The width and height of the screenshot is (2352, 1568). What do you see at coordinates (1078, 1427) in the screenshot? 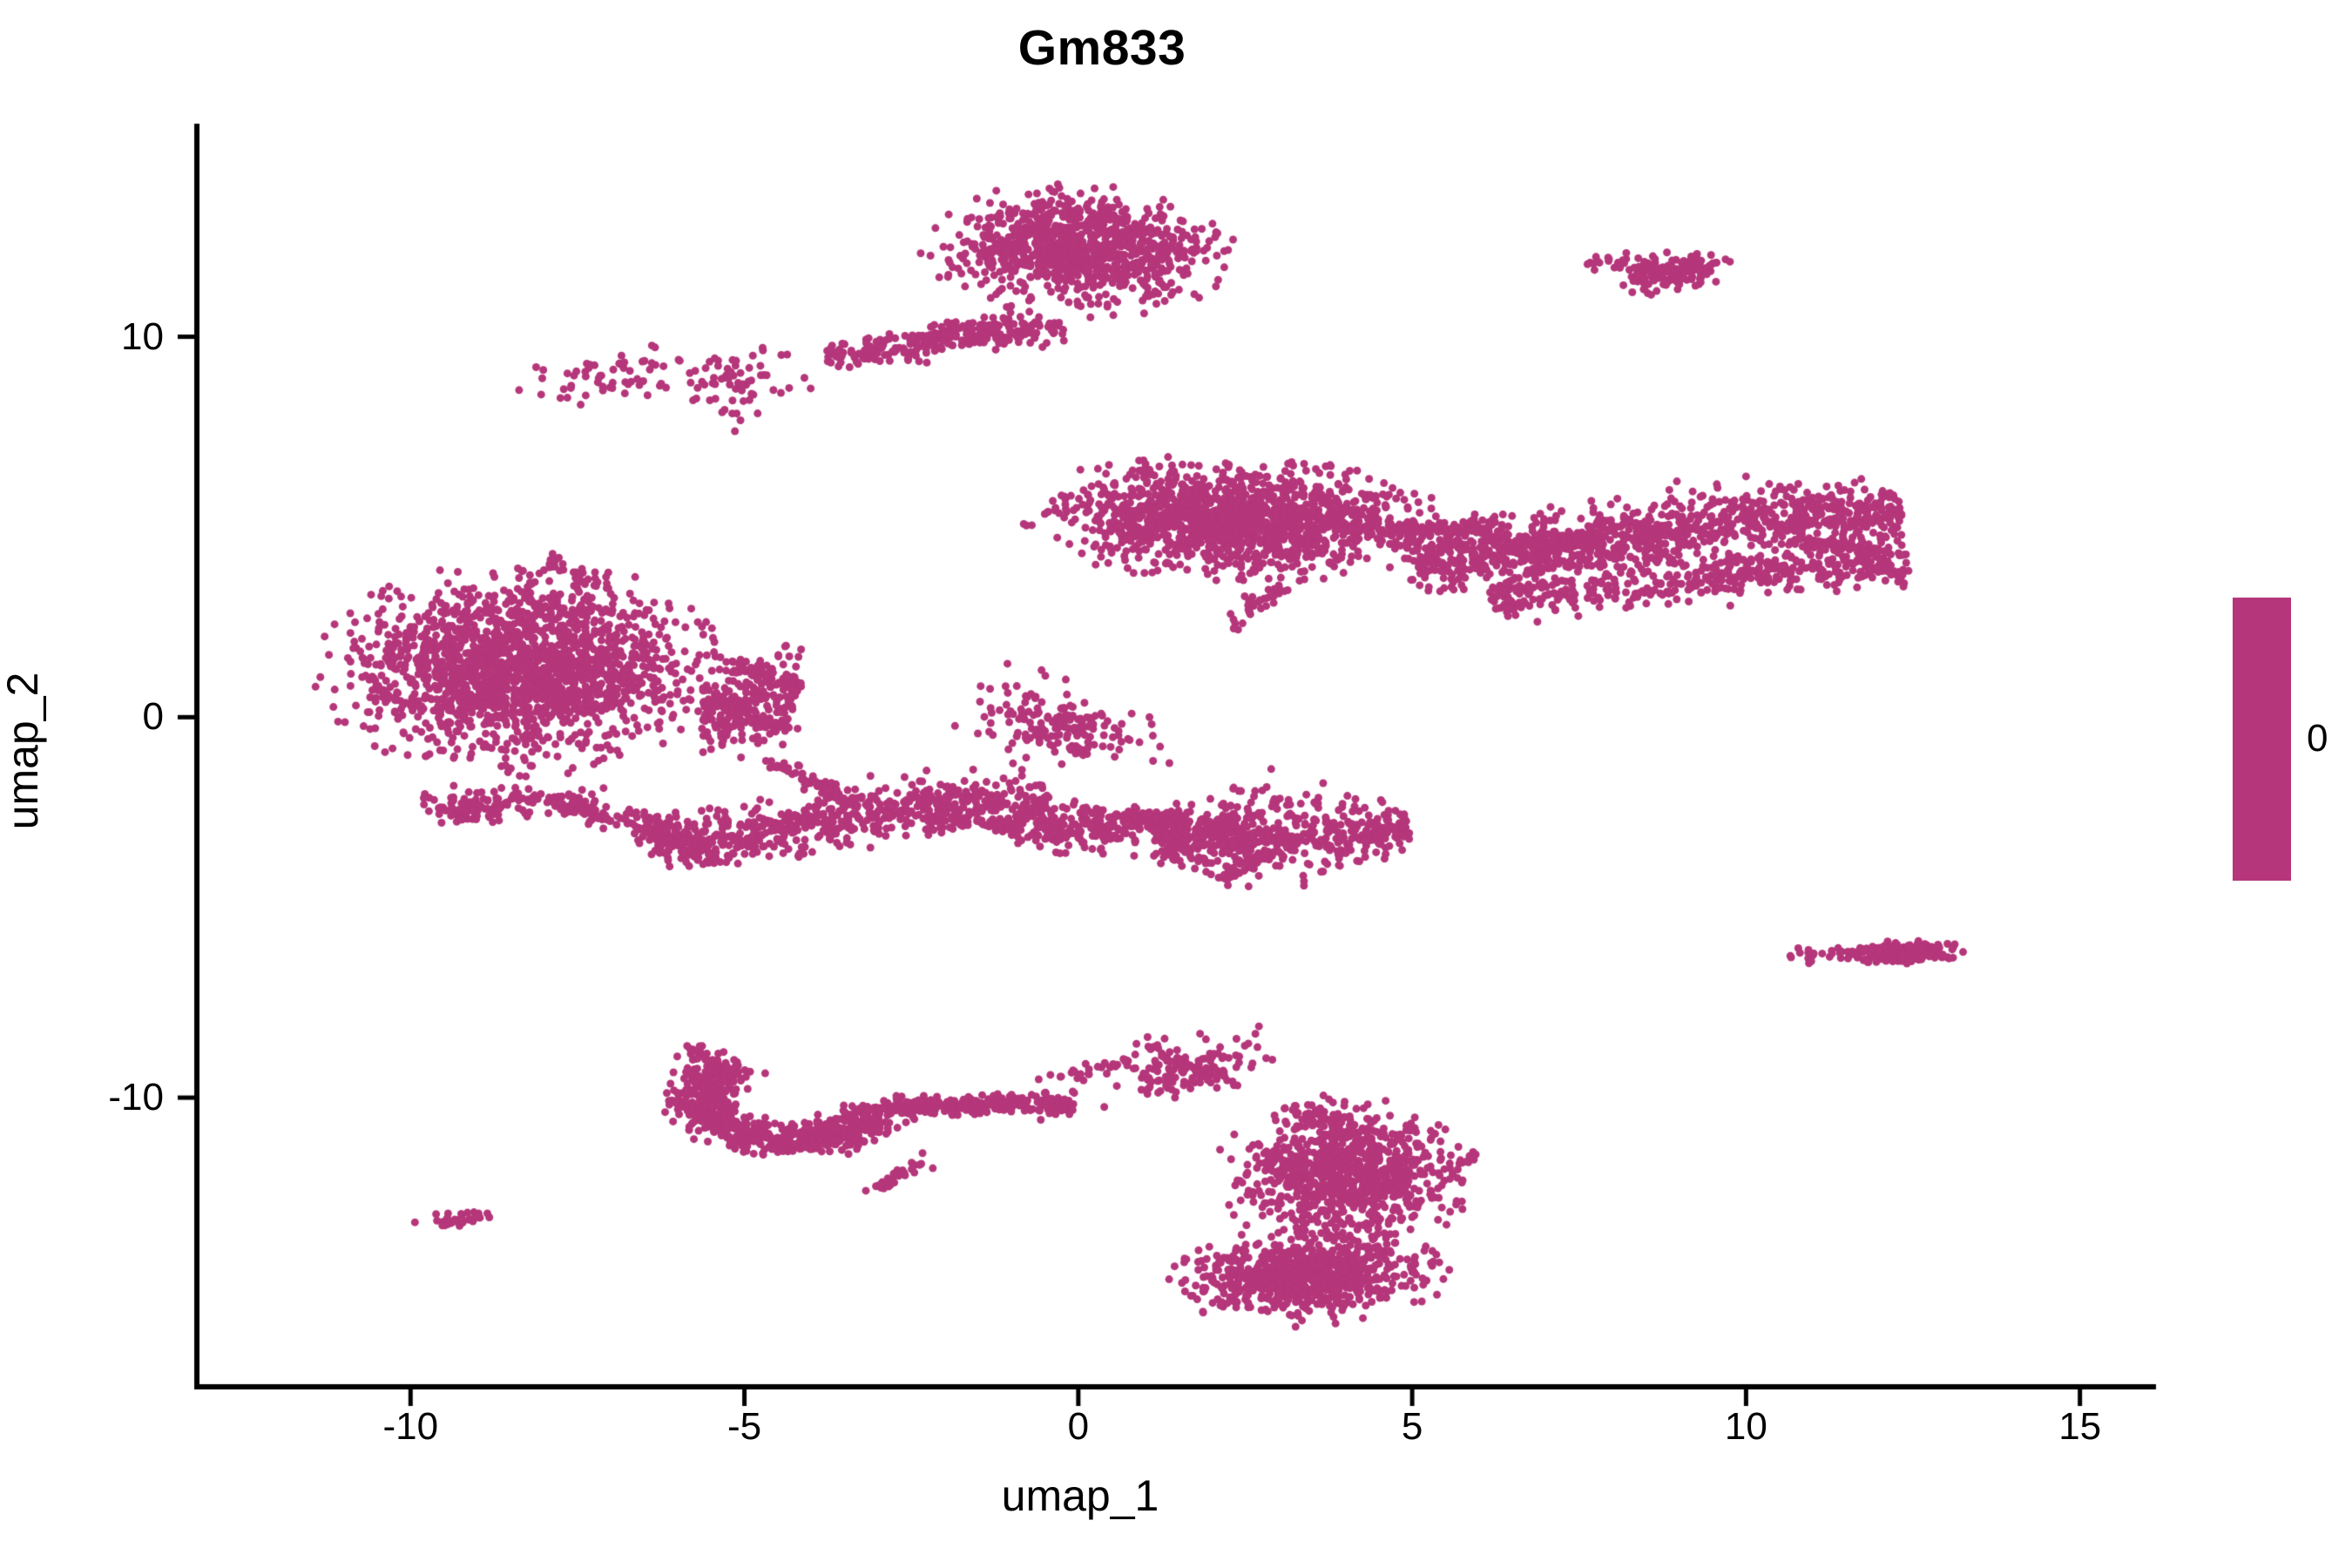
I see `x-tick-label: 0` at bounding box center [1078, 1427].